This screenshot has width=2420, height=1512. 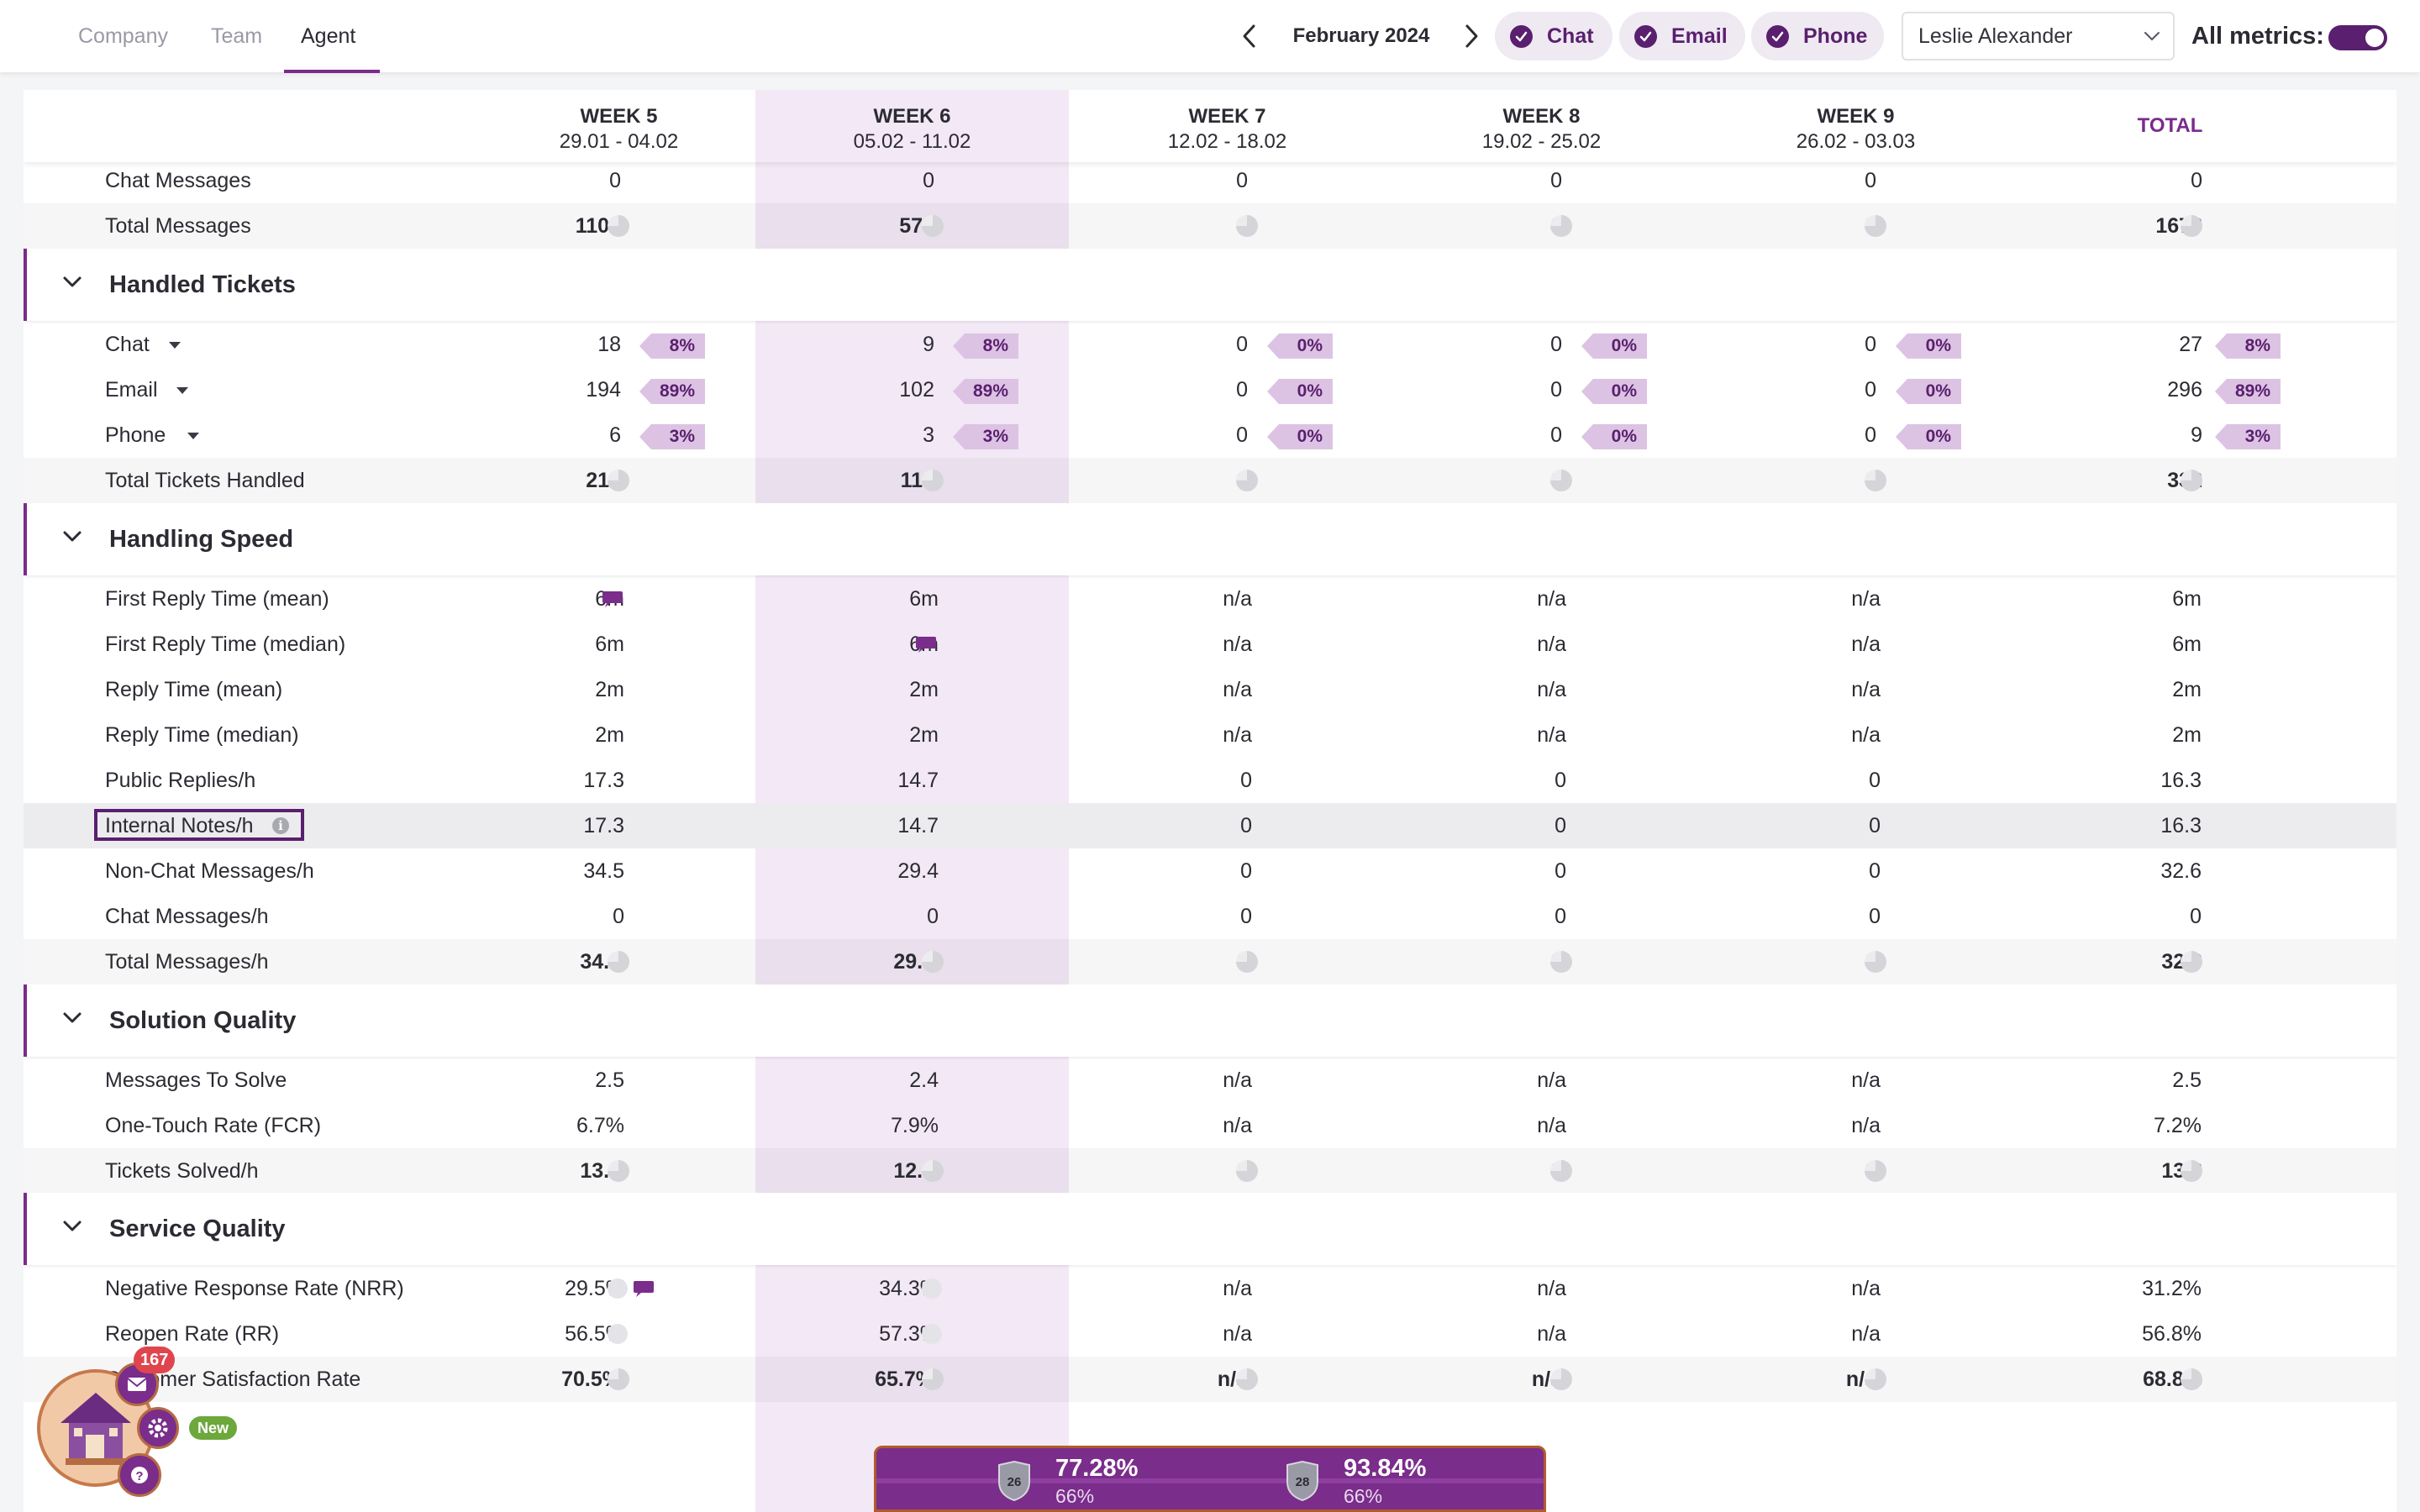 I want to click on help-button: ?, so click(x=139, y=1475).